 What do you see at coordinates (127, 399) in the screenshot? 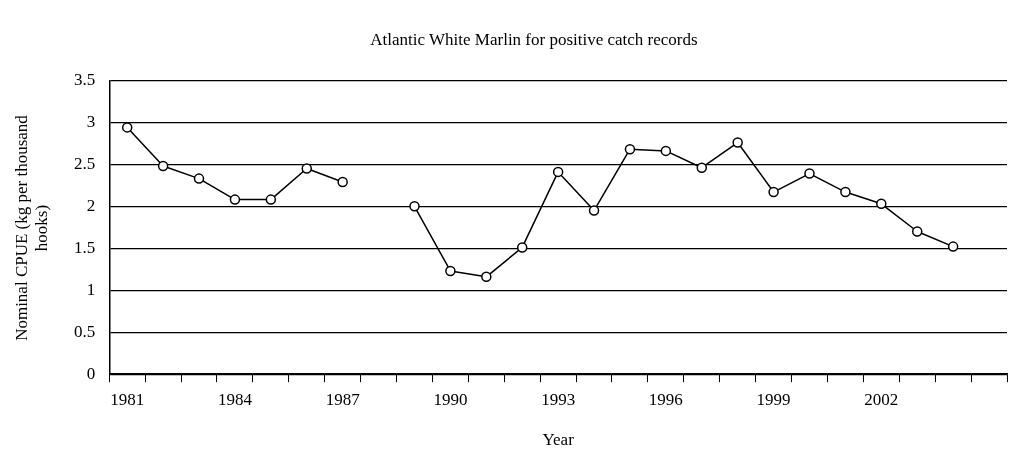
I see `x-tick-label: 1981` at bounding box center [127, 399].